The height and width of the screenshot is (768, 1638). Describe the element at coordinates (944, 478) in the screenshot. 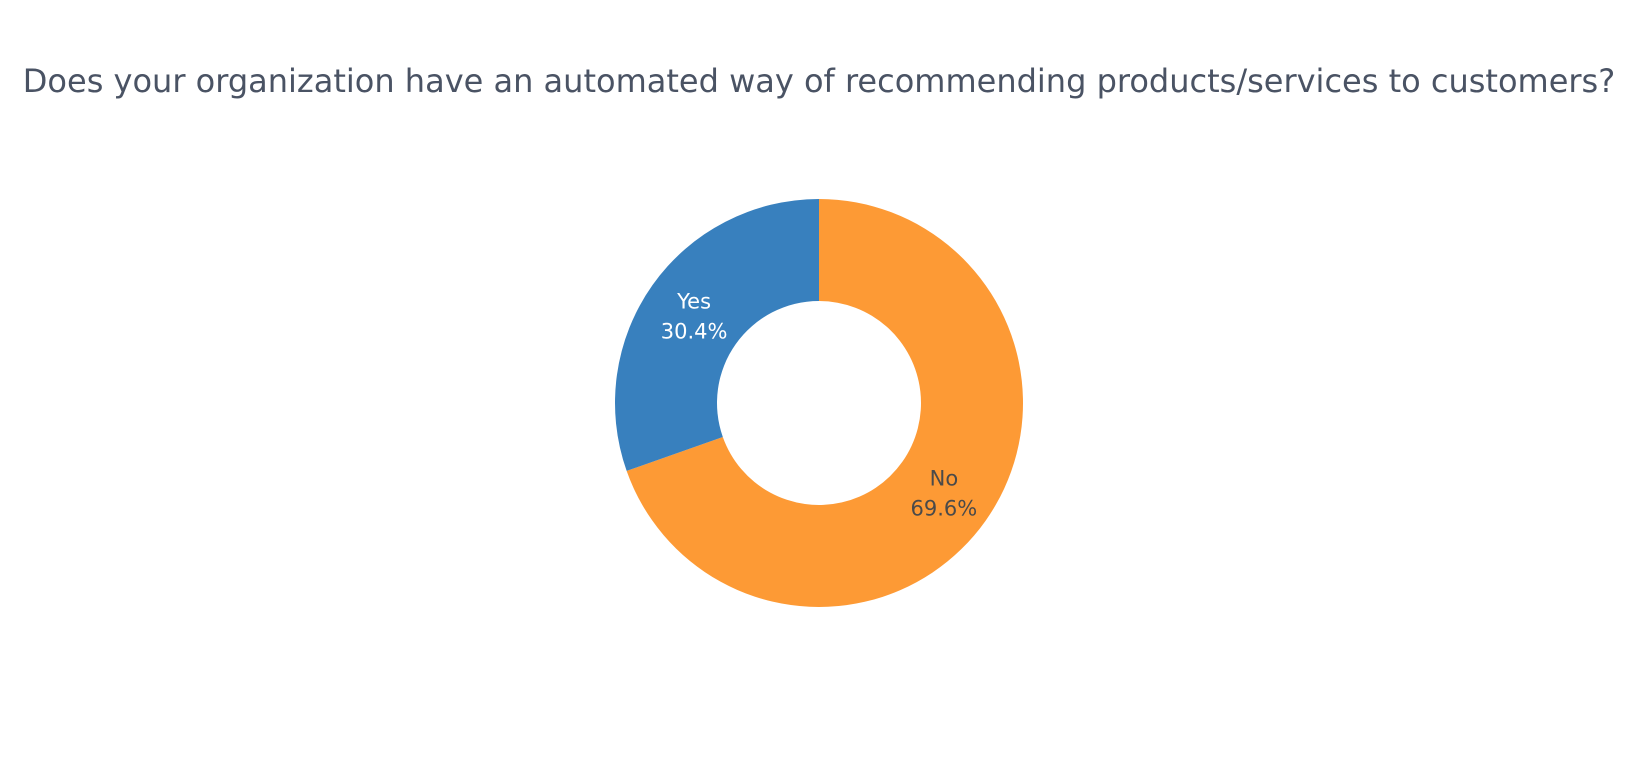

I see `slice-category-label: No` at that location.